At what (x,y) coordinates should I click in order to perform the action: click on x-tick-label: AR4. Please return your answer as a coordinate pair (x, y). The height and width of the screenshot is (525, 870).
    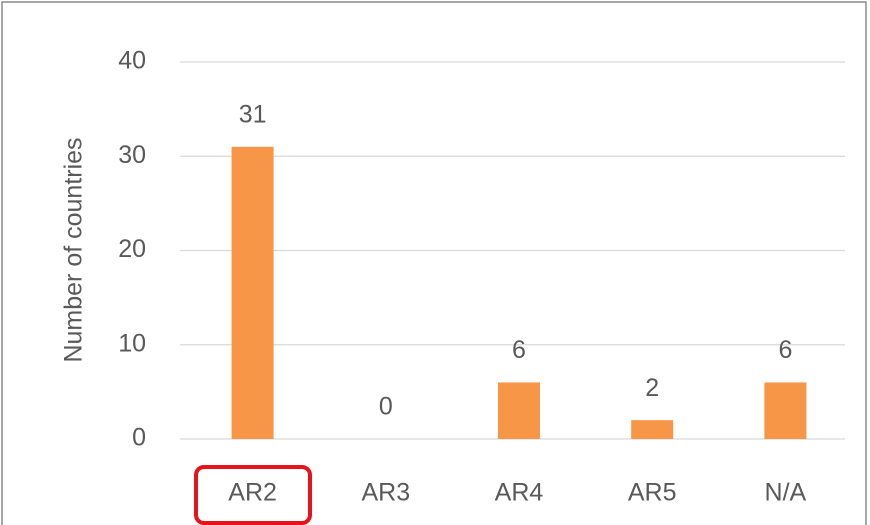
    Looking at the image, I should click on (519, 493).